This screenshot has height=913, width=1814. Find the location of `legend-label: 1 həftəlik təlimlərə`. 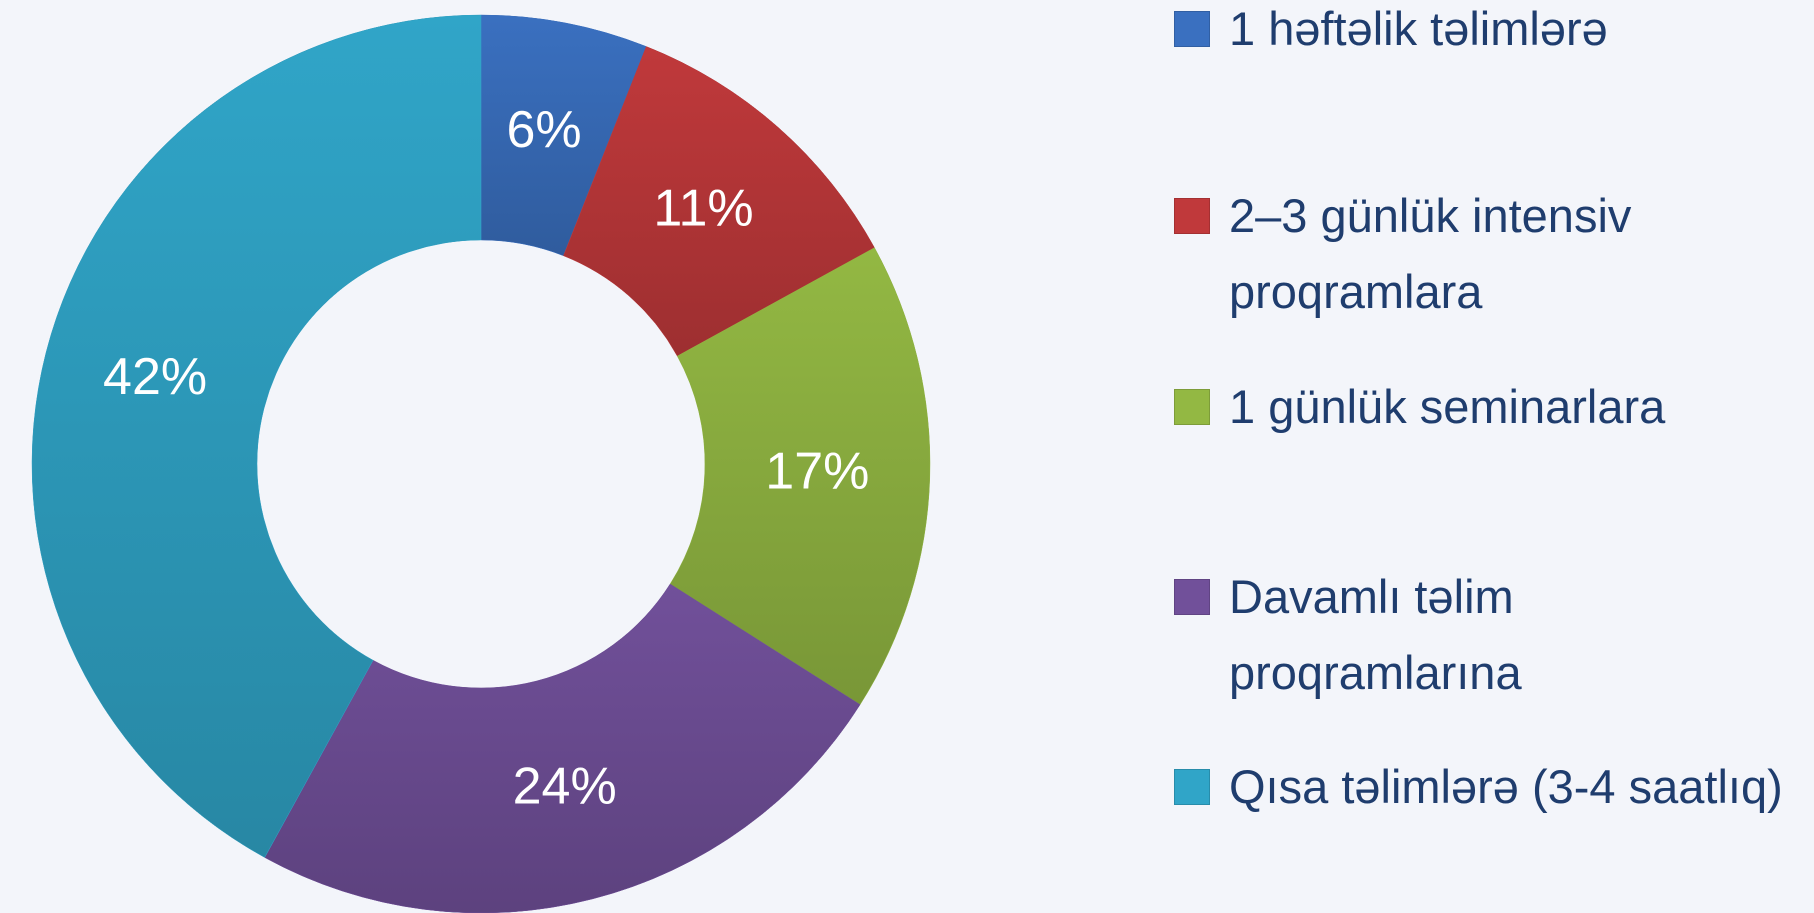

legend-label: 1 həftəlik təlimlərə is located at coordinates (1418, 28).